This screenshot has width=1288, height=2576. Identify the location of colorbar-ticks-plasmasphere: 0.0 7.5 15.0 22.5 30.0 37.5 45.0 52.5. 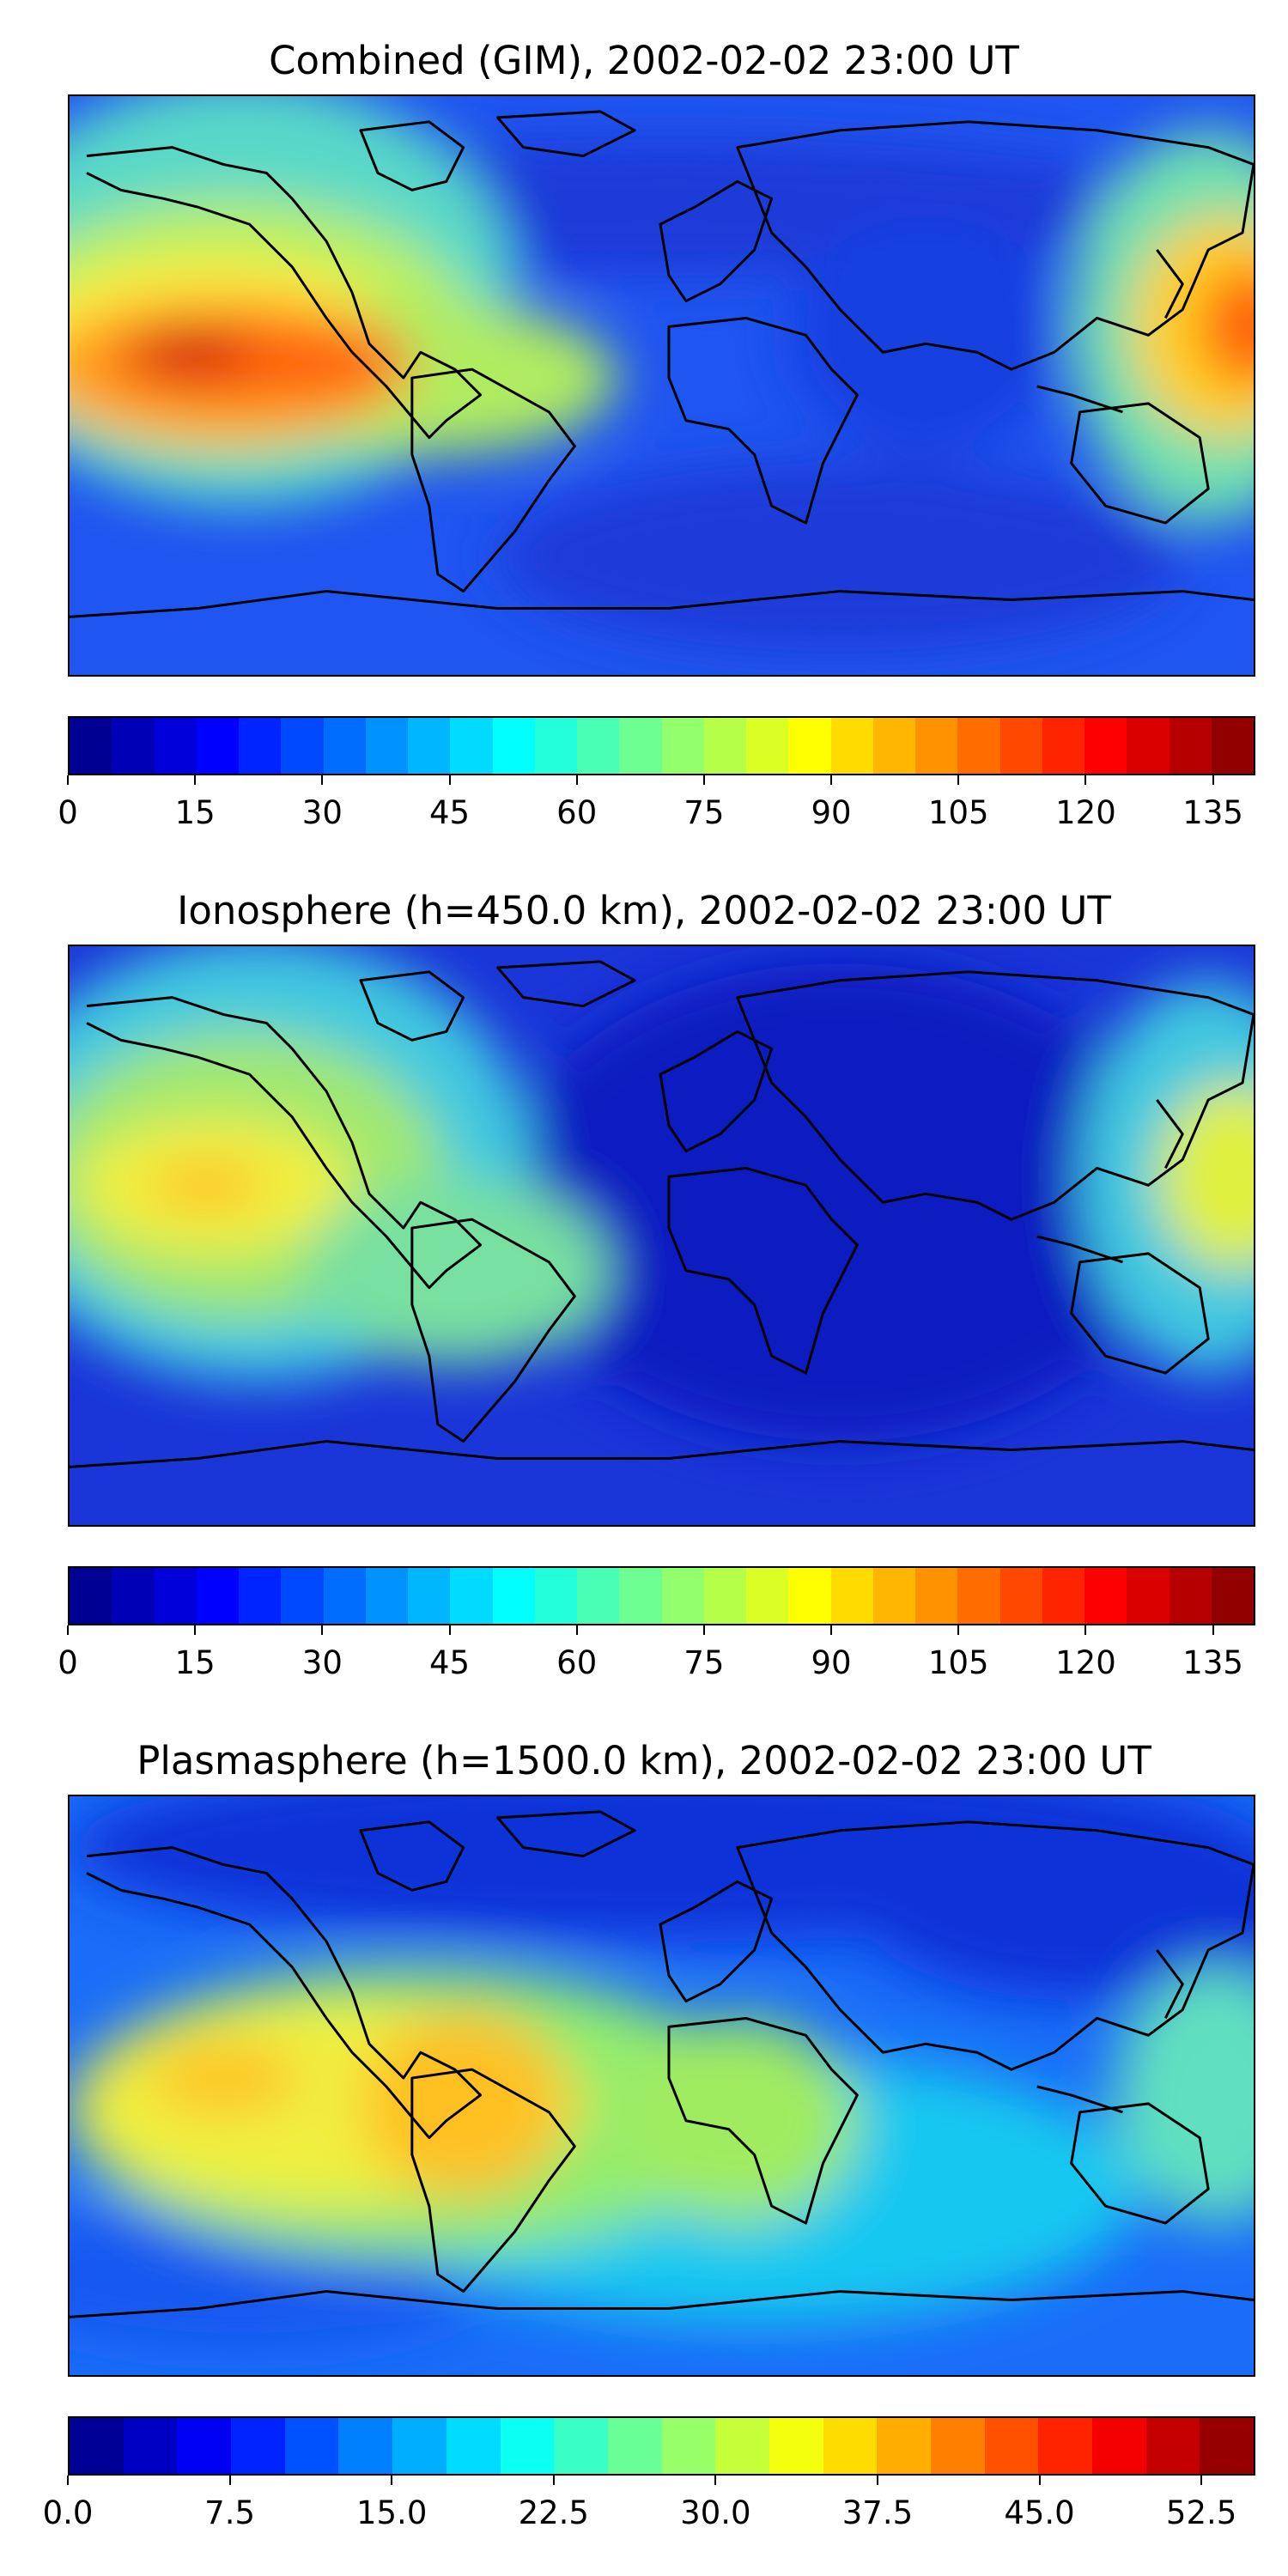
(649, 2503).